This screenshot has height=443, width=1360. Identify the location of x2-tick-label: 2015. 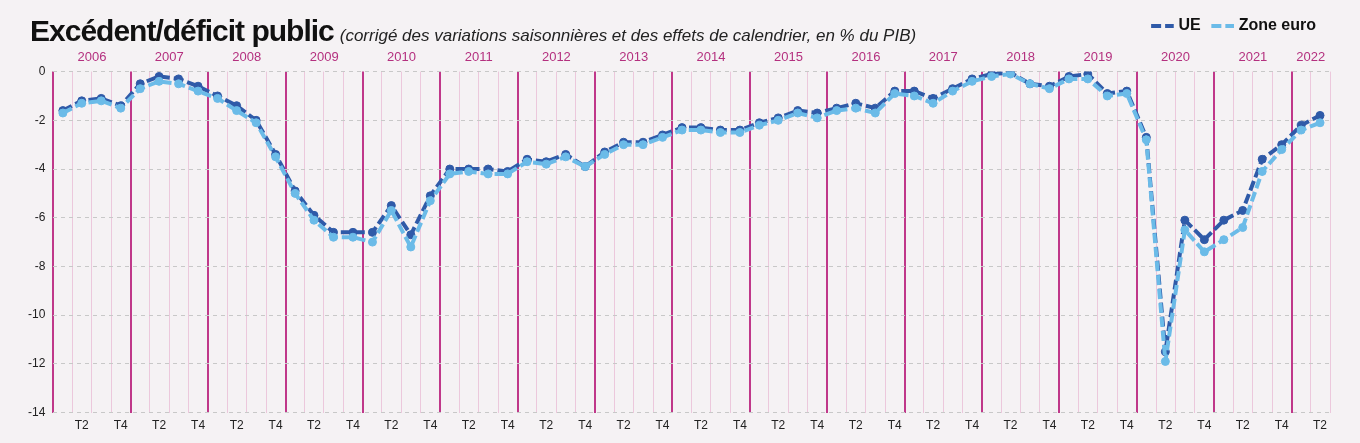
(788, 57).